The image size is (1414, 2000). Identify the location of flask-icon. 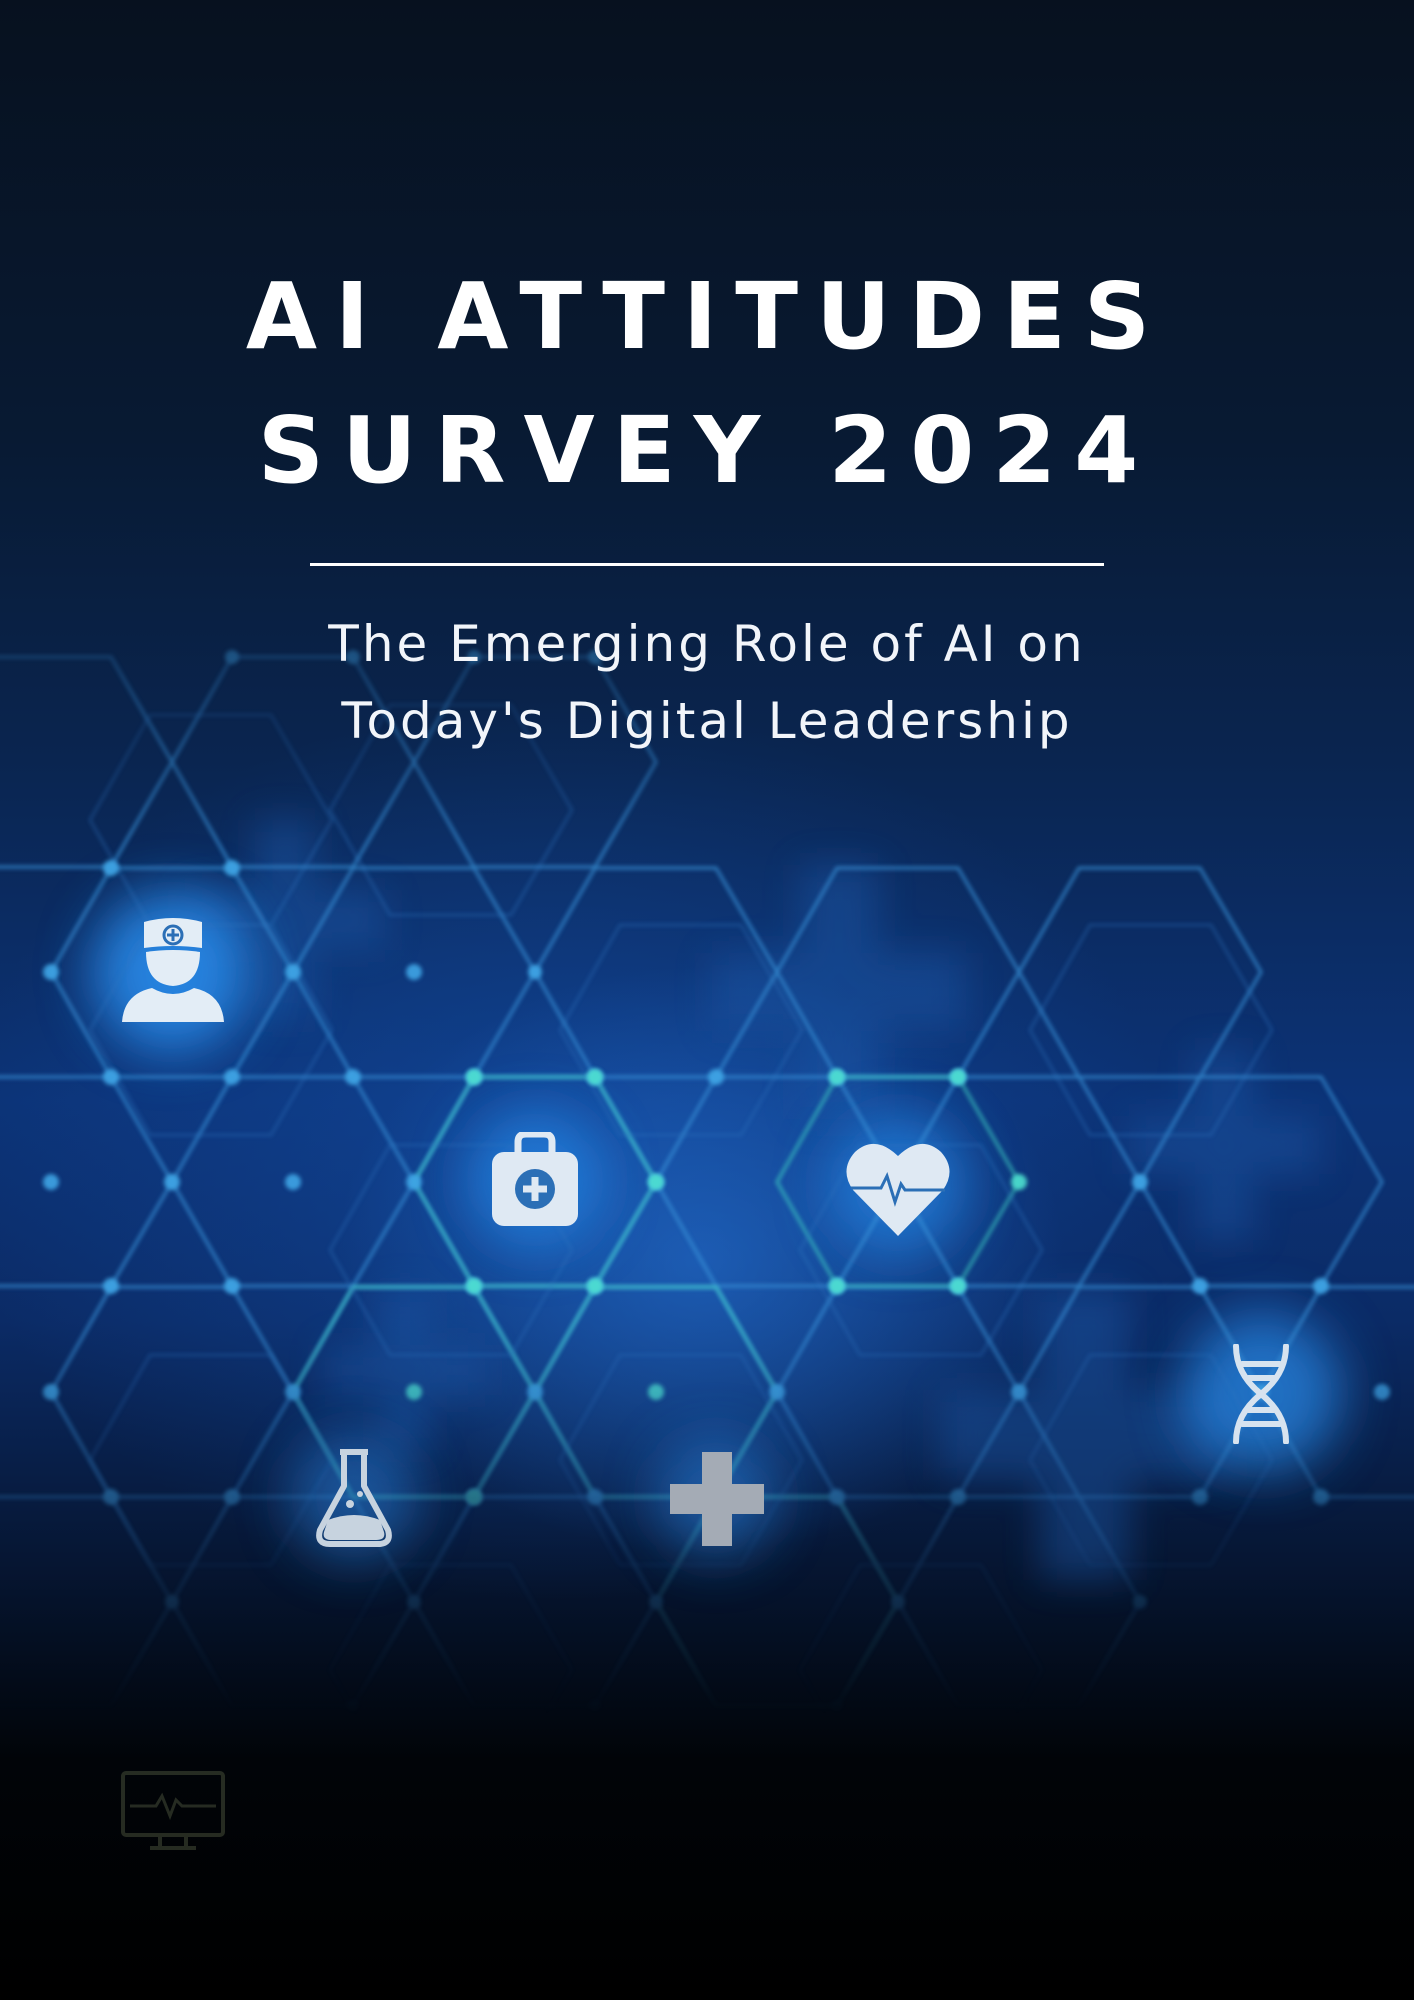
(354, 1498).